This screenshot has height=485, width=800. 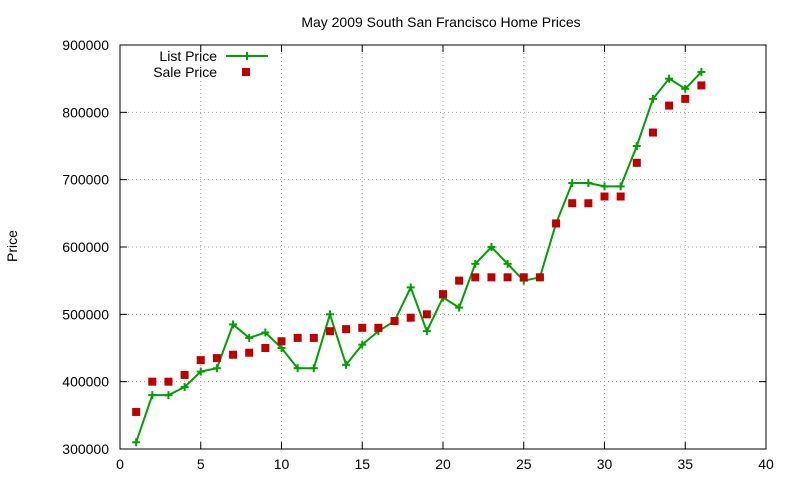 What do you see at coordinates (120, 464) in the screenshot?
I see `x-tick-label: 0` at bounding box center [120, 464].